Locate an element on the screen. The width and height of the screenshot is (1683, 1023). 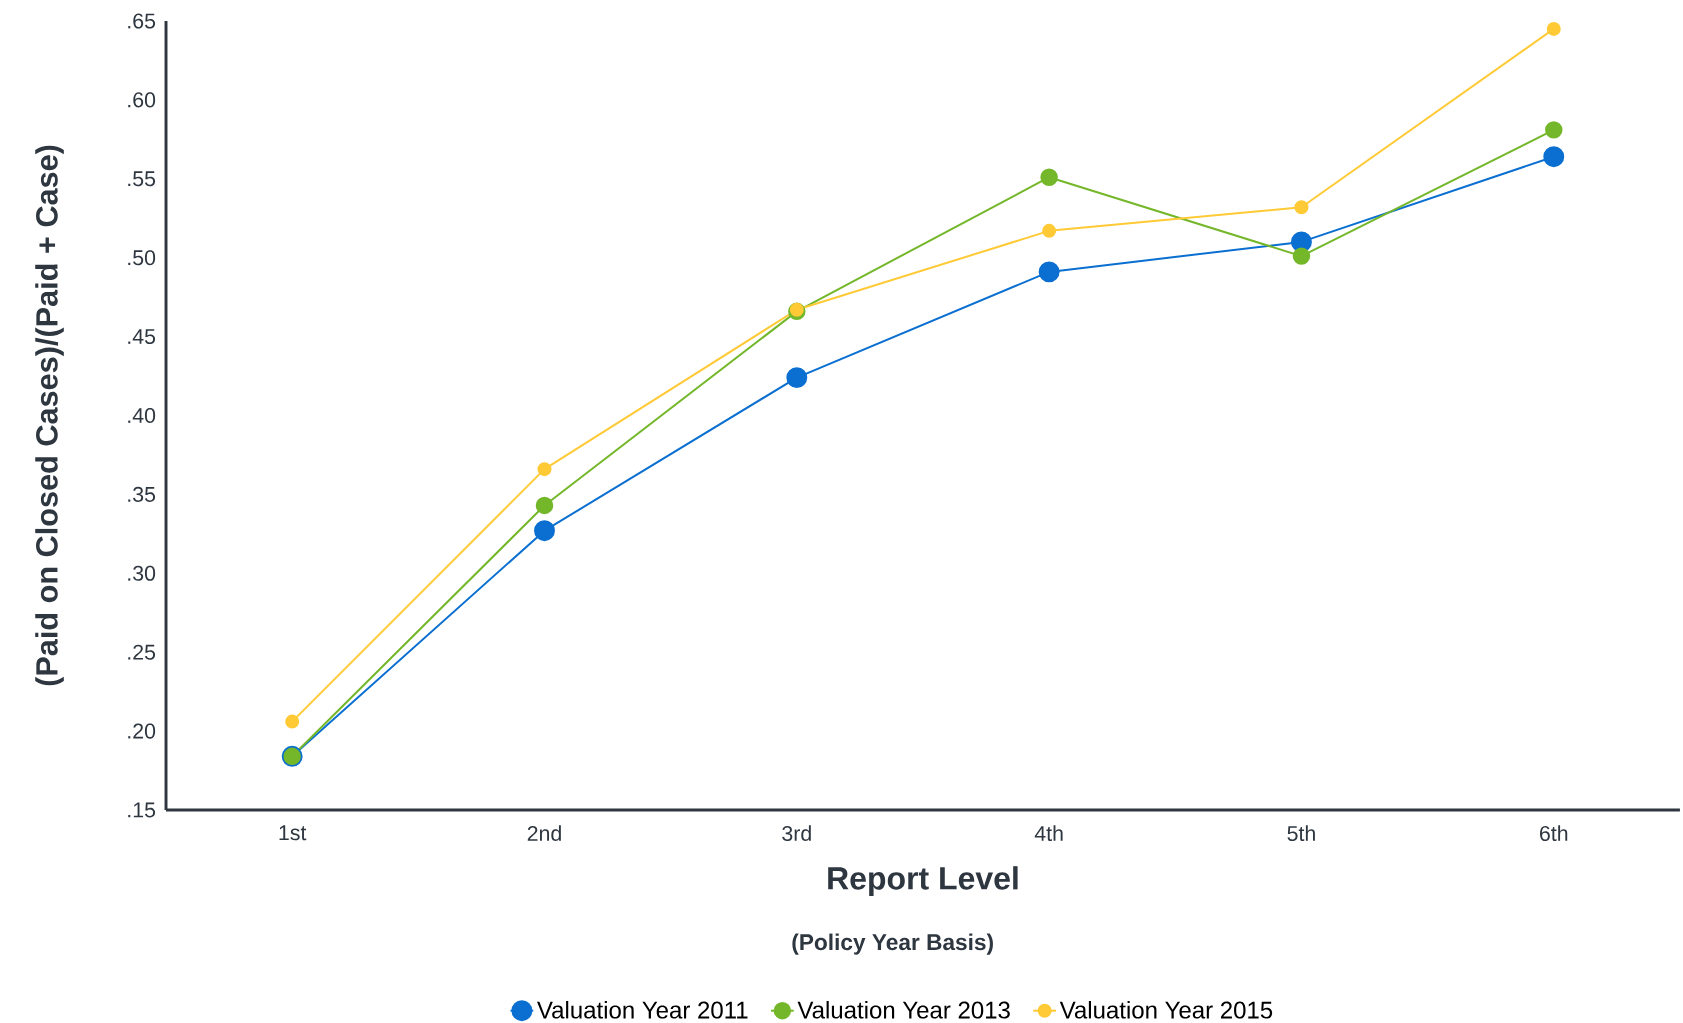
x-tick-label: 5th is located at coordinates (1301, 833).